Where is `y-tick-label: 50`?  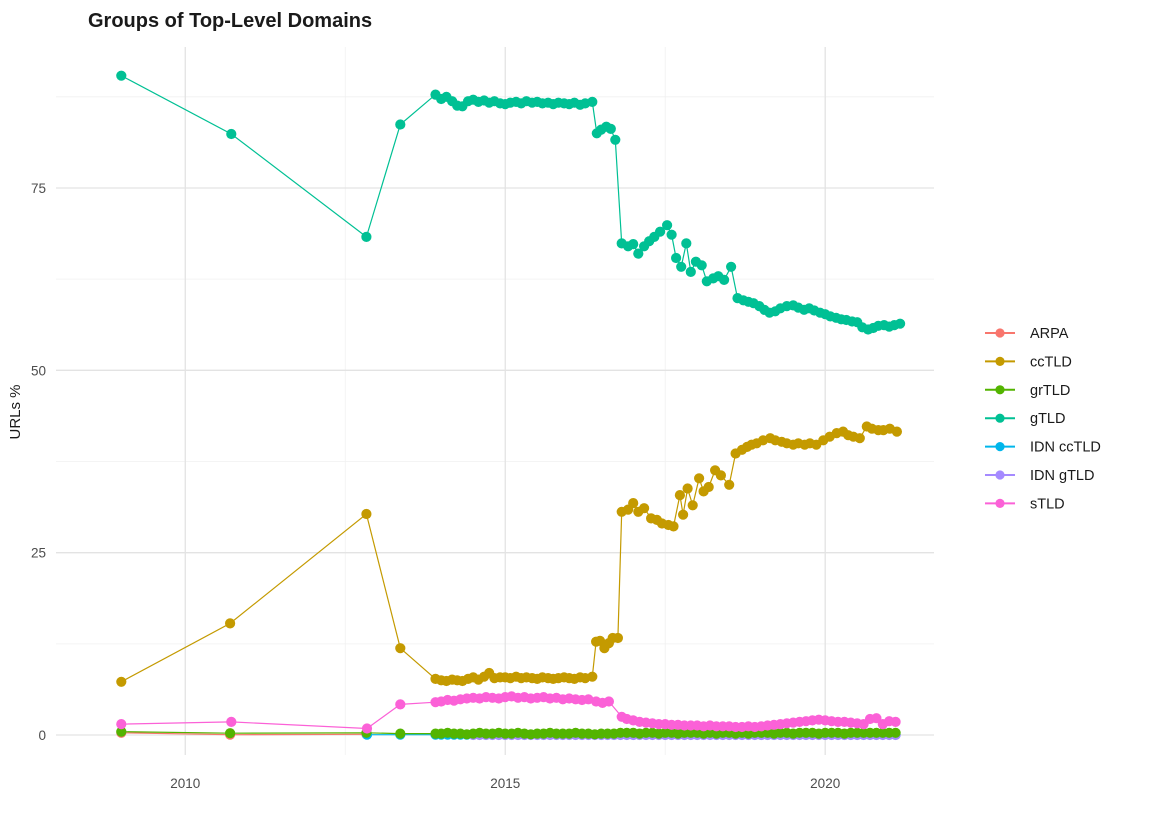 y-tick-label: 50 is located at coordinates (38, 370).